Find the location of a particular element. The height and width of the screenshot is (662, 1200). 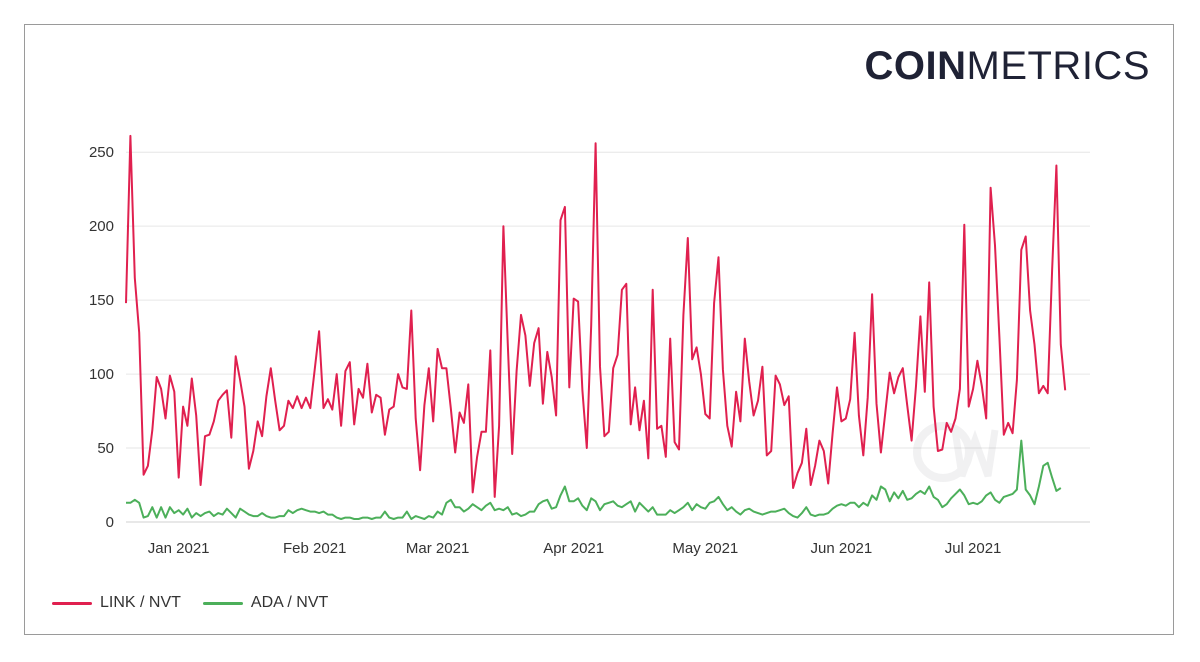

y-tick-label: 200 is located at coordinates (101, 226).